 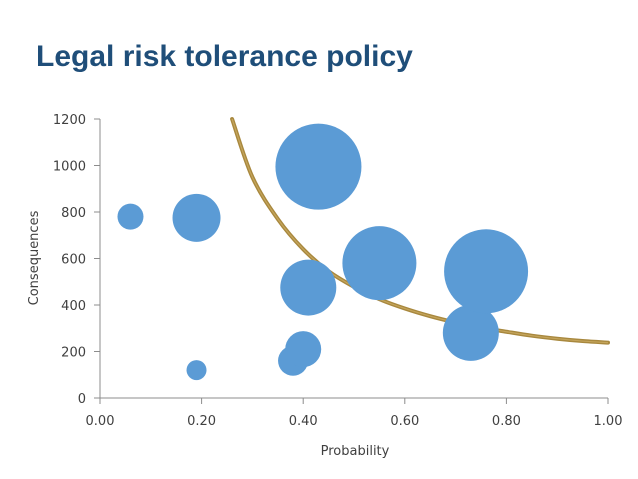 I want to click on y-tick-label: 600, so click(x=73, y=260).